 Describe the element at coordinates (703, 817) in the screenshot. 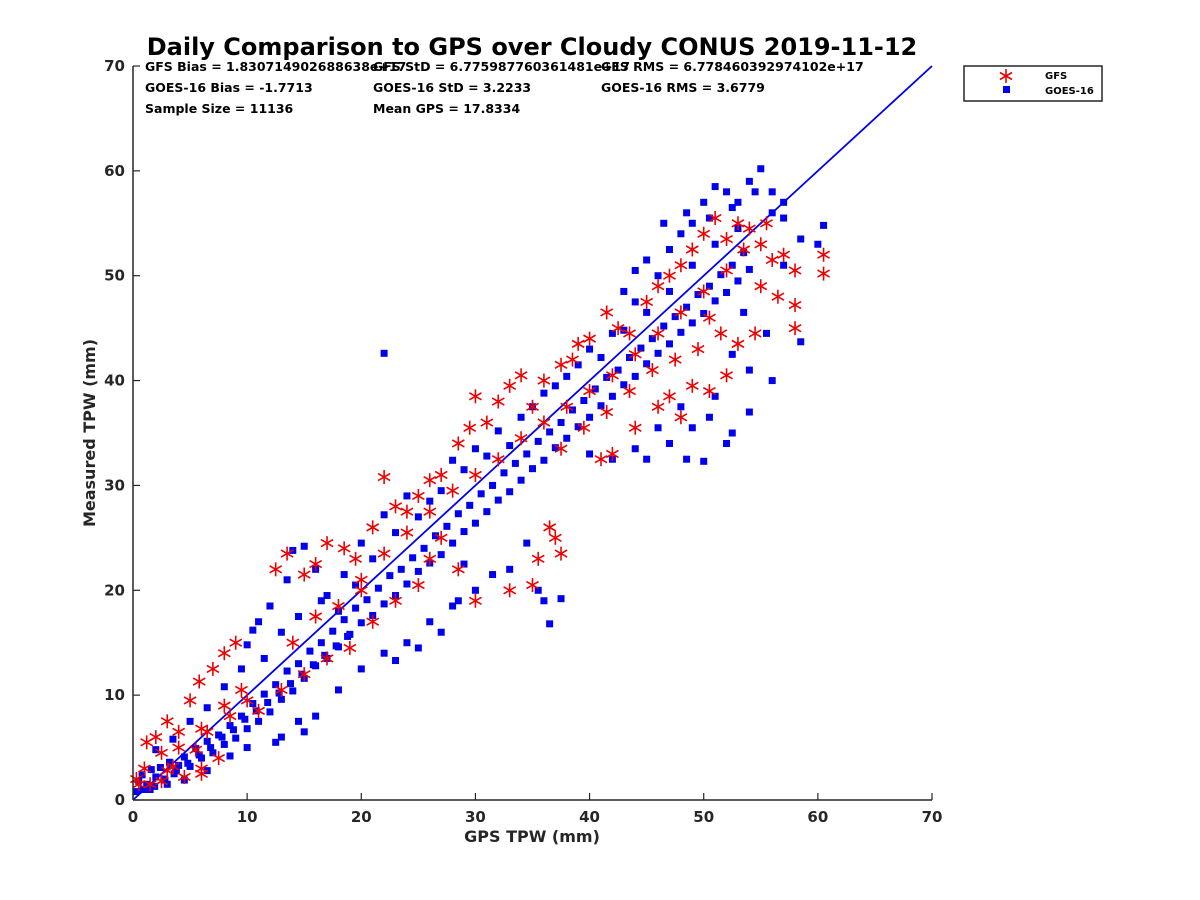

I see `x-tick-label: 50` at that location.